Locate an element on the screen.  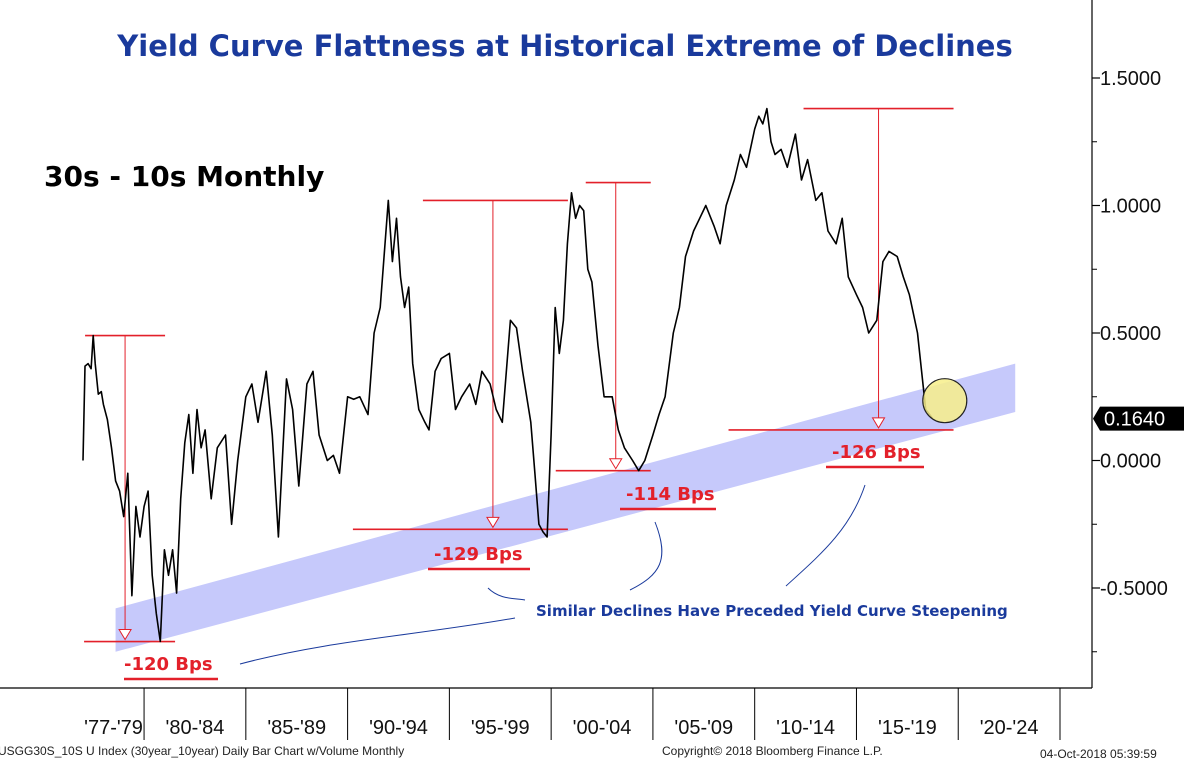
chart-subtitle: 30s - 10s Monthly is located at coordinates (184, 176).